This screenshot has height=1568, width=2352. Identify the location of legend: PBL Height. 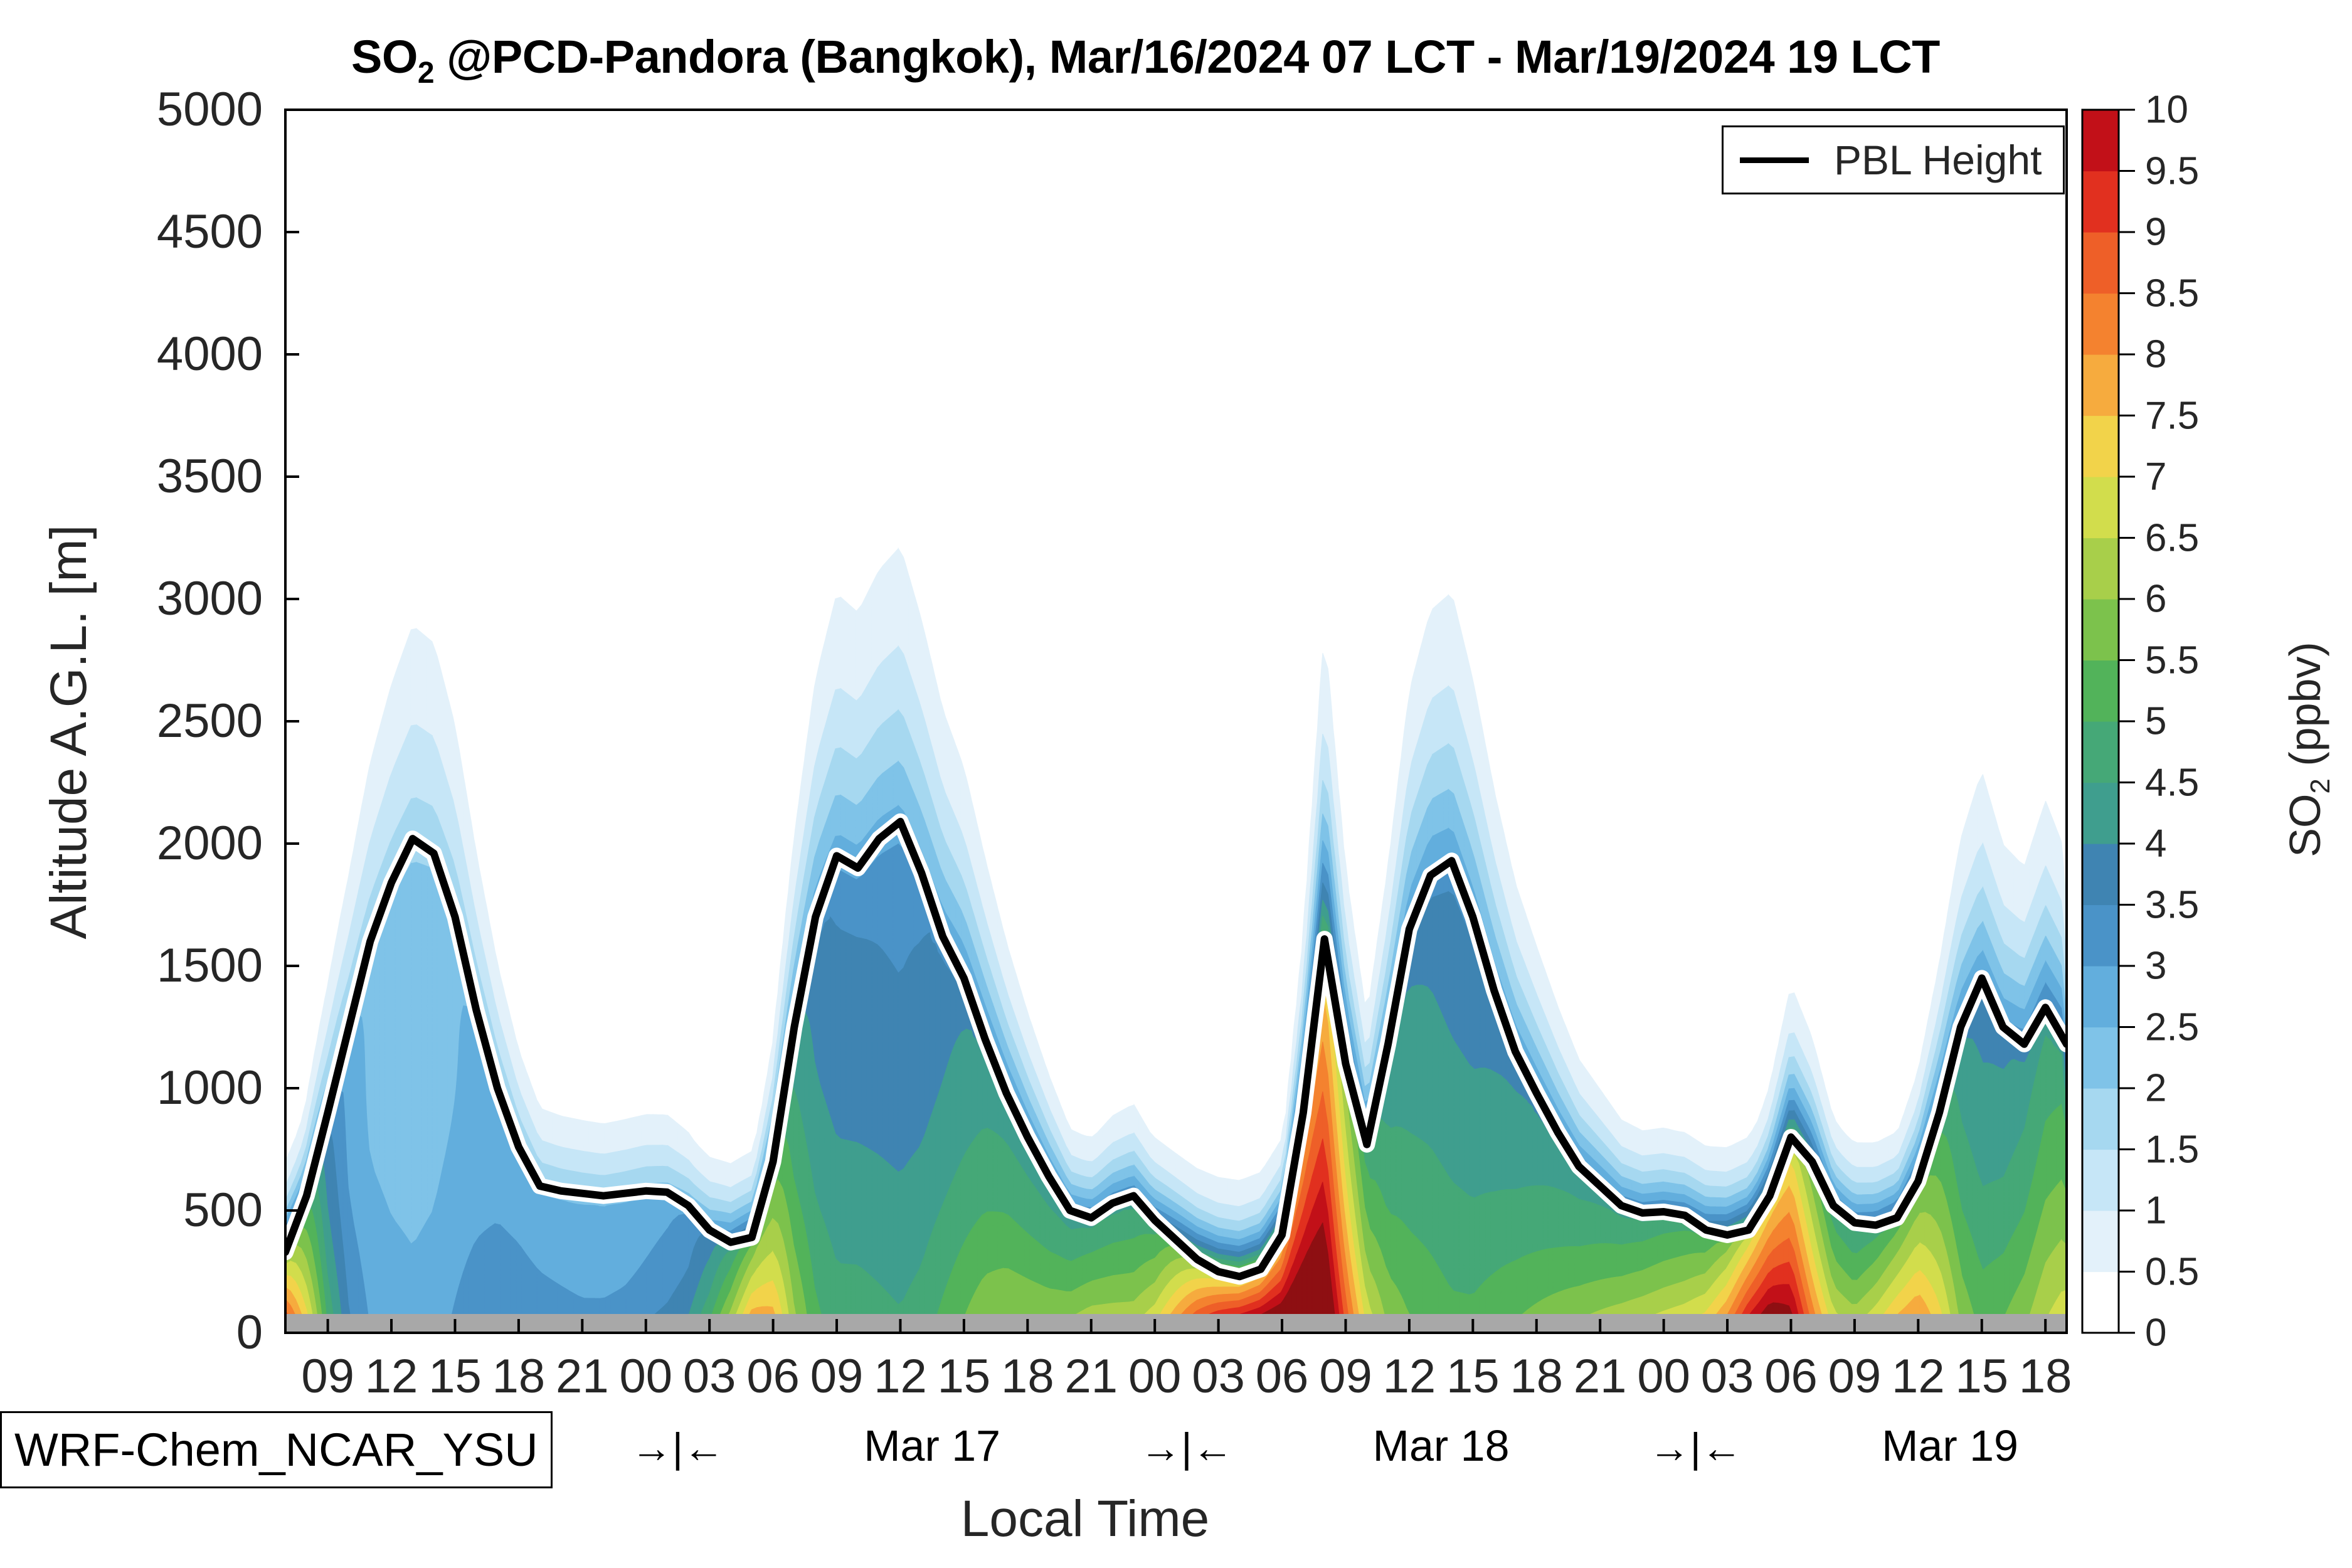
(1893, 159).